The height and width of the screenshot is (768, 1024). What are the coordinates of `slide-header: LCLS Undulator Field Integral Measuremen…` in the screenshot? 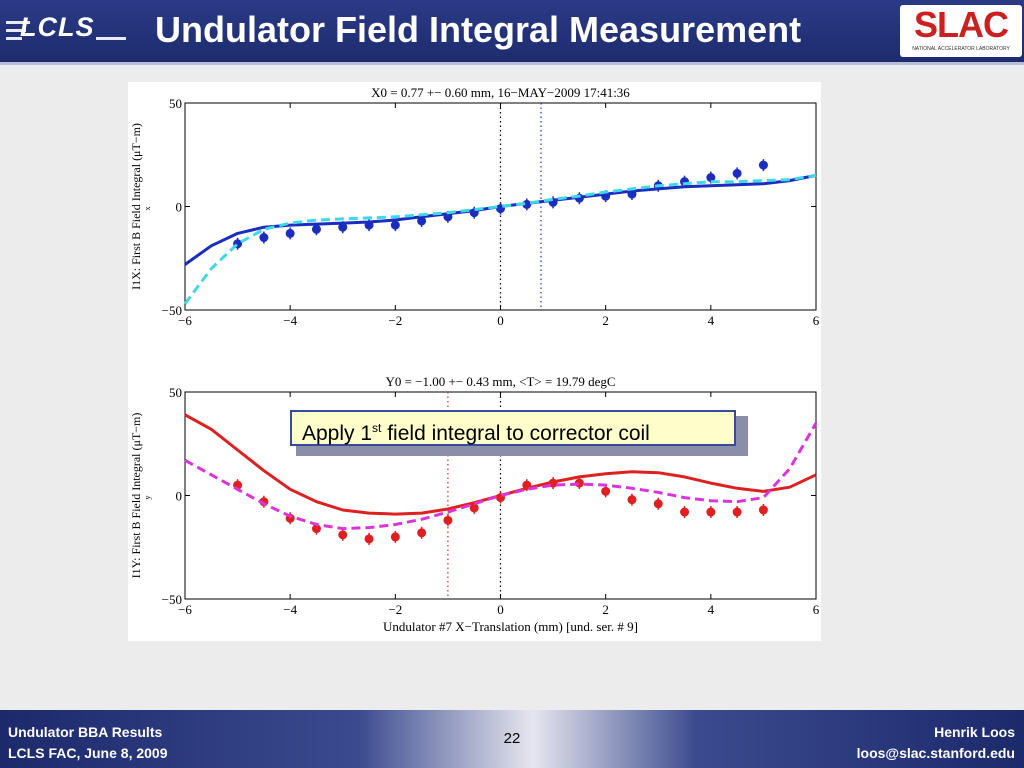 It's located at (512, 31).